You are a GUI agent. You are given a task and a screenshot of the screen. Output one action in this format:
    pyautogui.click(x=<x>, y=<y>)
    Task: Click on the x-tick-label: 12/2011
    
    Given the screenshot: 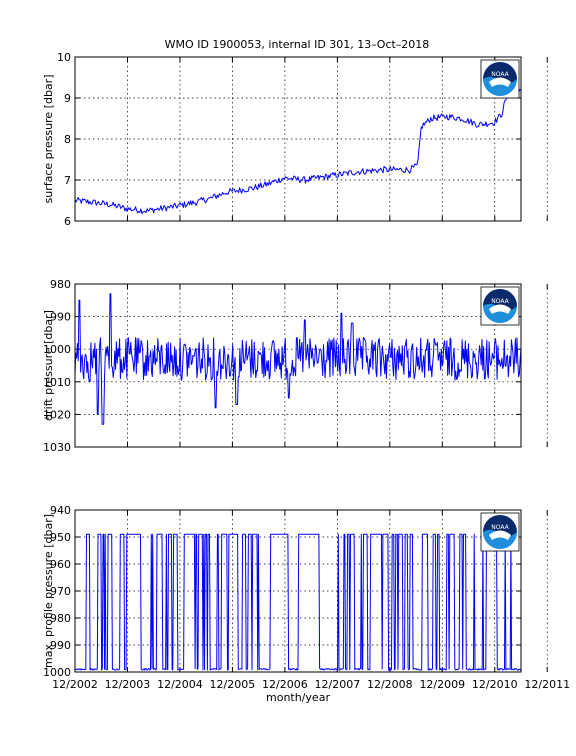 What is the action you would take?
    pyautogui.click(x=547, y=684)
    